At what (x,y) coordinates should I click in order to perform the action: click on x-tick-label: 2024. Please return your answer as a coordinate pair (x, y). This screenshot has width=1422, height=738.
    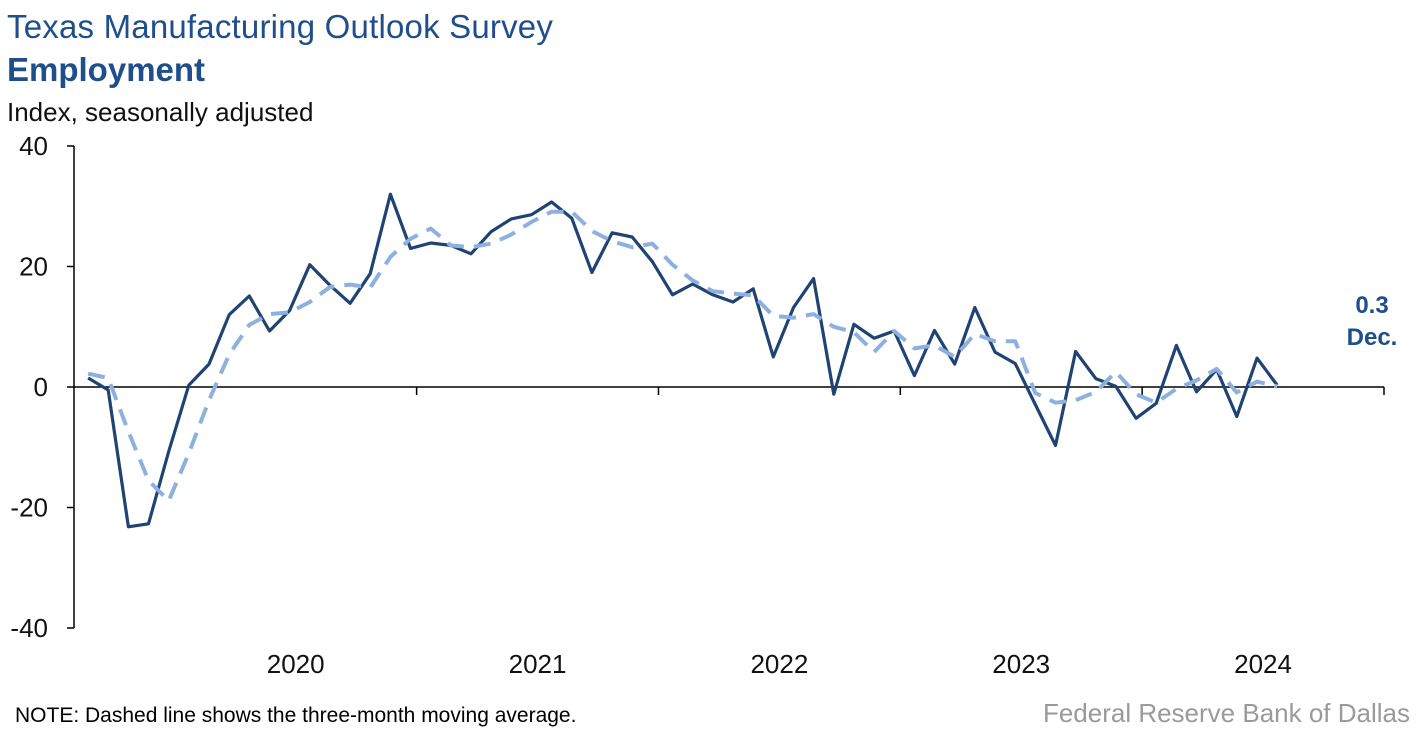
    Looking at the image, I should click on (1263, 664).